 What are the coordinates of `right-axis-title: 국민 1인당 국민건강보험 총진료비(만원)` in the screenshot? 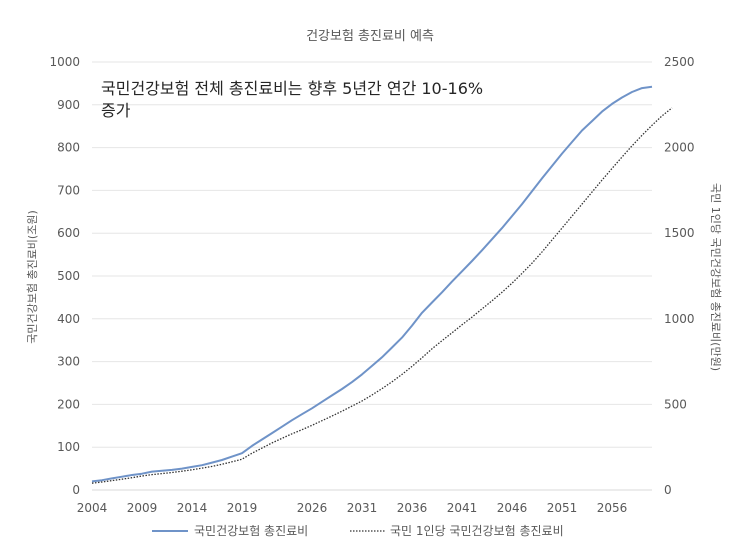 It's located at (715, 277).